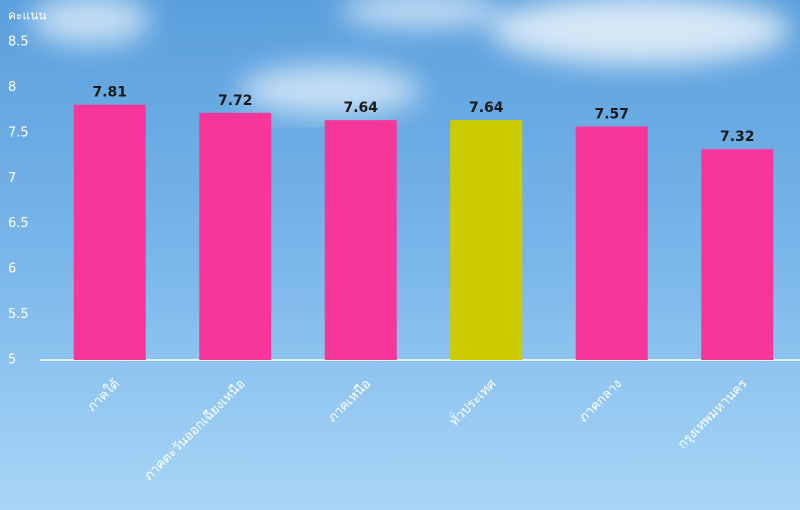  What do you see at coordinates (18, 42) in the screenshot?
I see `y-tick-label: 8.5` at bounding box center [18, 42].